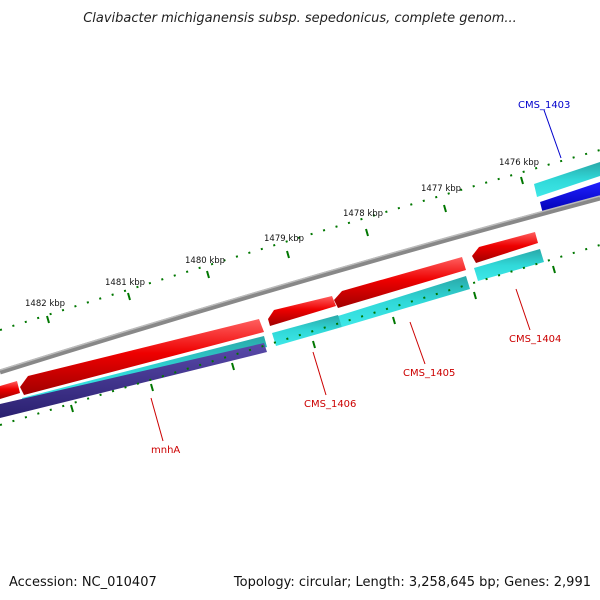  What do you see at coordinates (429, 373) in the screenshot?
I see `label-cms-1405: CMS_1405` at bounding box center [429, 373].